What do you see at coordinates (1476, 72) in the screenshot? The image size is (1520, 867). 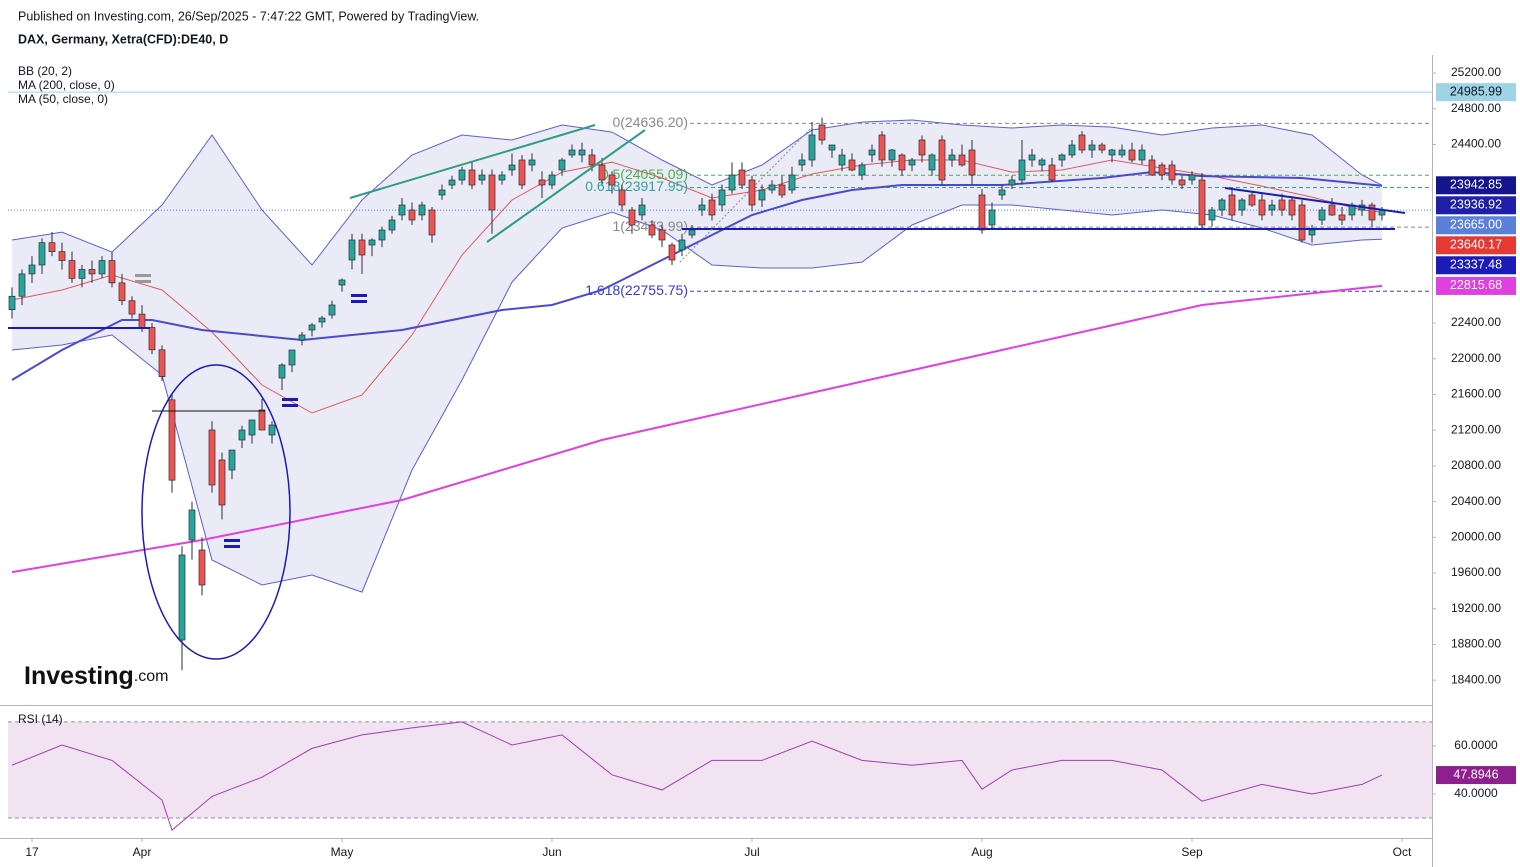 I see `y-tick-label: 25200.00` at bounding box center [1476, 72].